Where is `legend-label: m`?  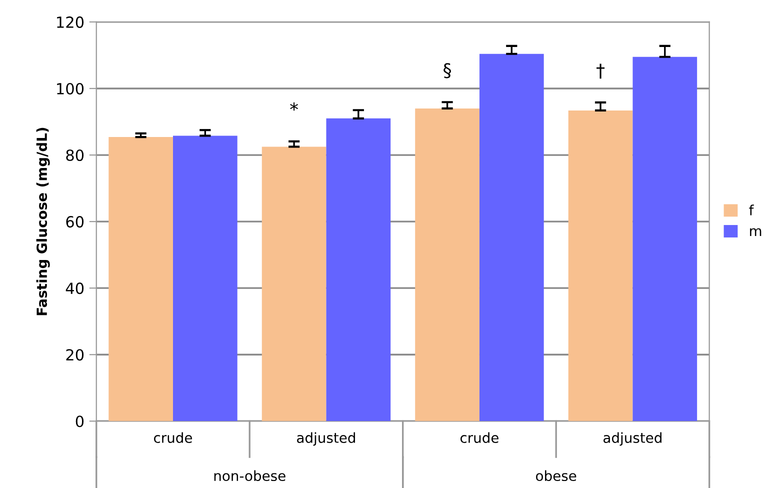
legend-label: m is located at coordinates (756, 232).